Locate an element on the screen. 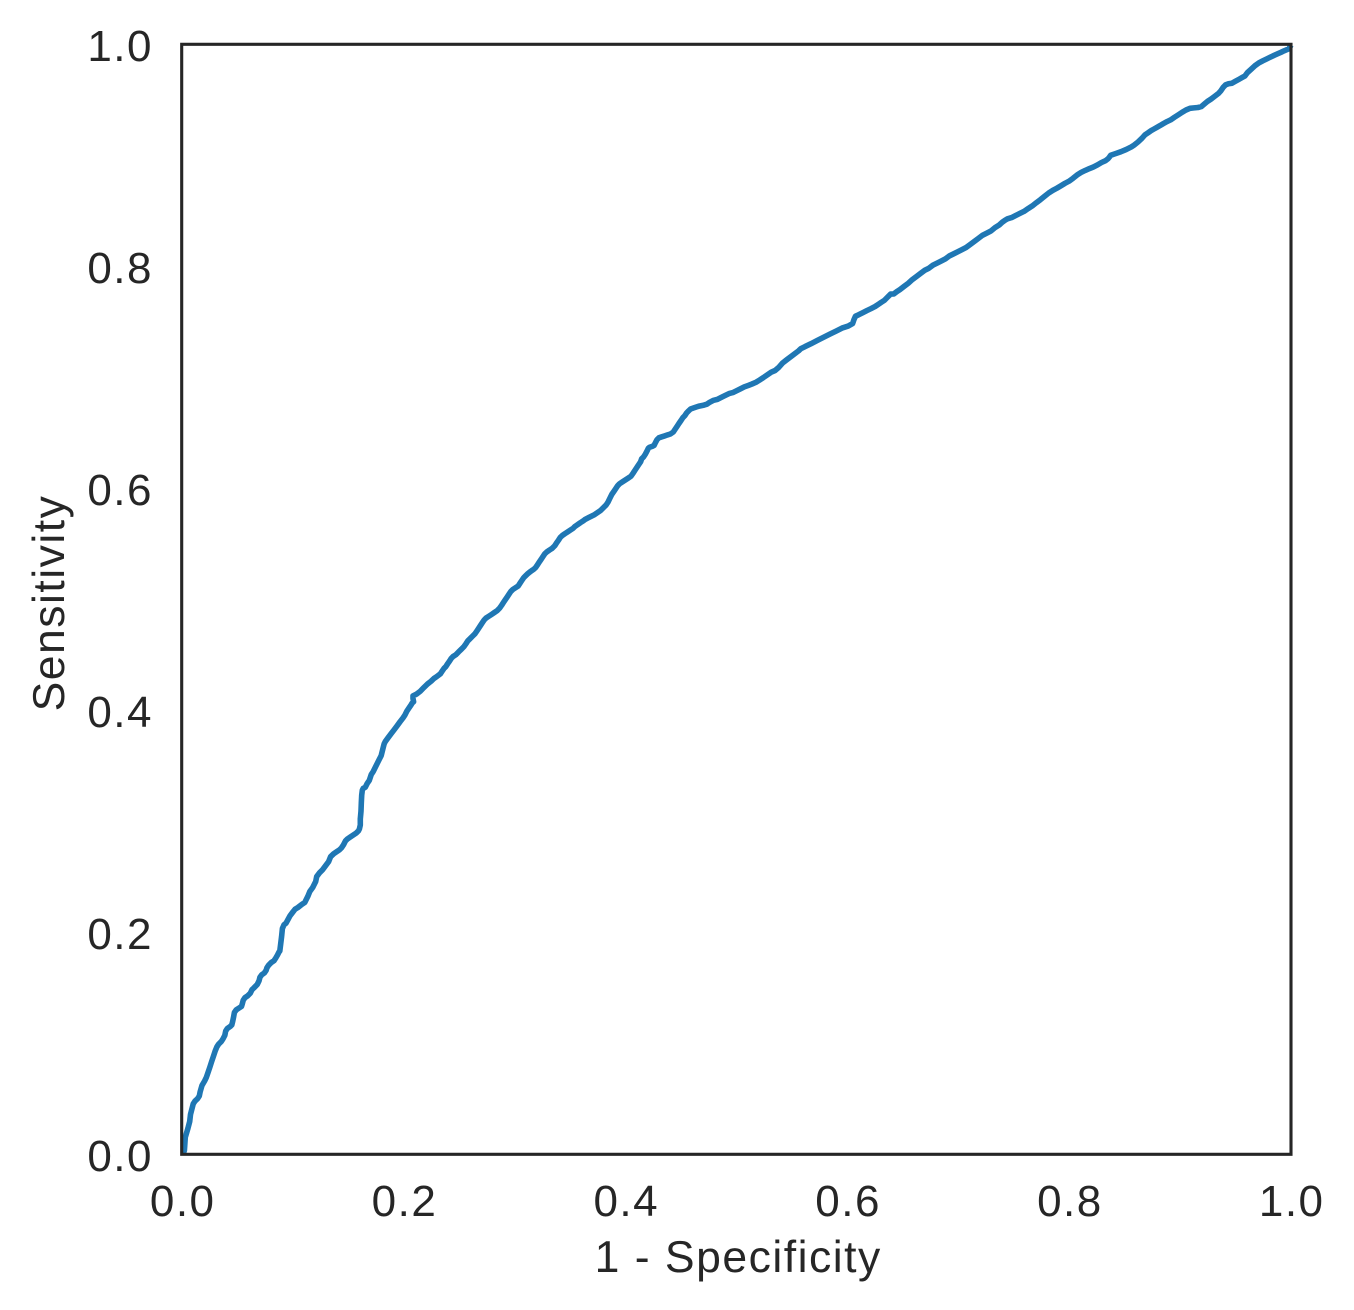 This screenshot has height=1310, width=1354. svg-text: Sensitivity is located at coordinates (49, 603).